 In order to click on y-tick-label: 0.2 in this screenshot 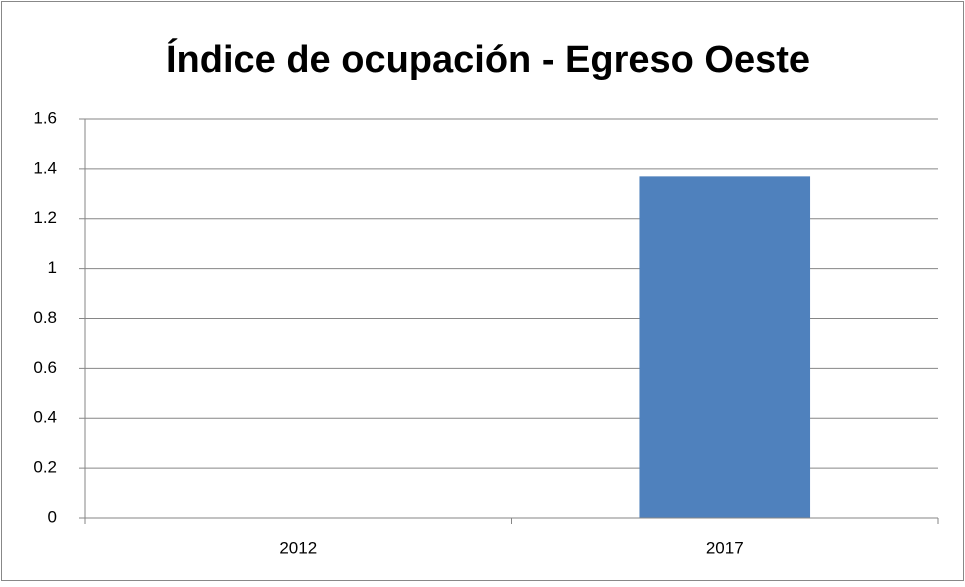, I will do `click(45, 467)`.